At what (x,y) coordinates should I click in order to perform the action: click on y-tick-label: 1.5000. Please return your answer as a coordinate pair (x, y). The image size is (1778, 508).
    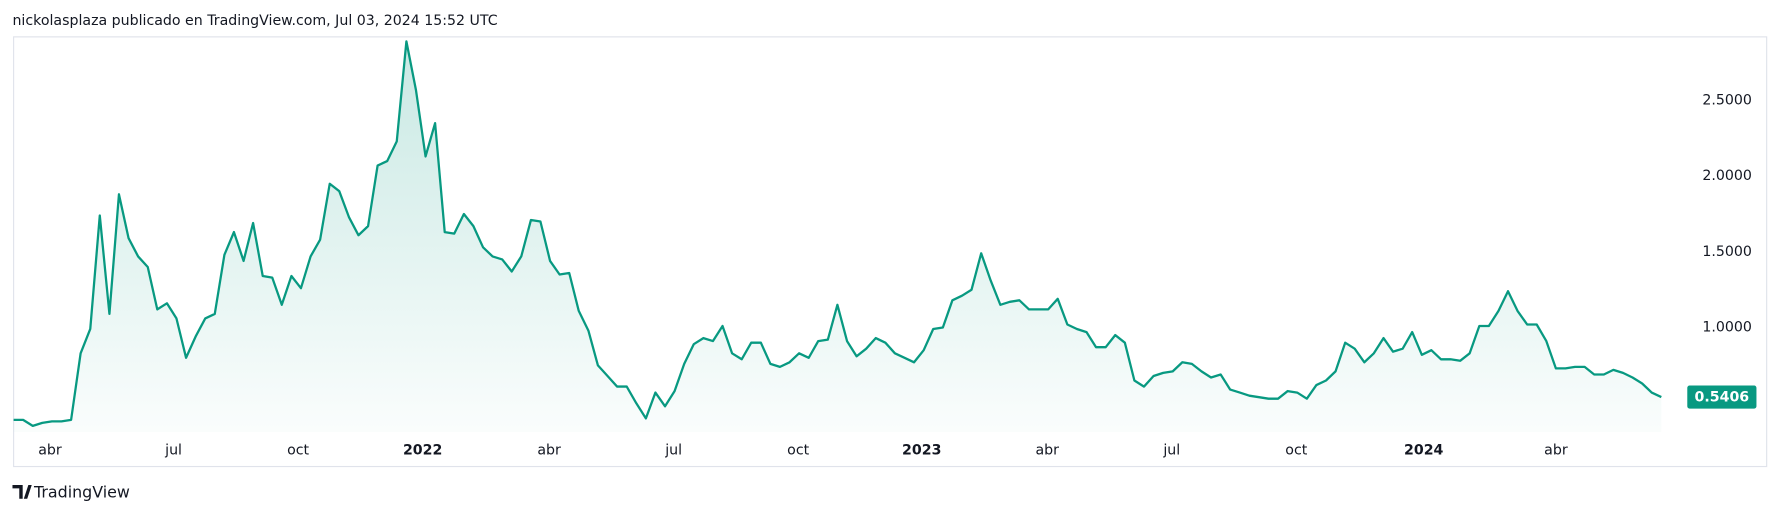
    Looking at the image, I should click on (1727, 252).